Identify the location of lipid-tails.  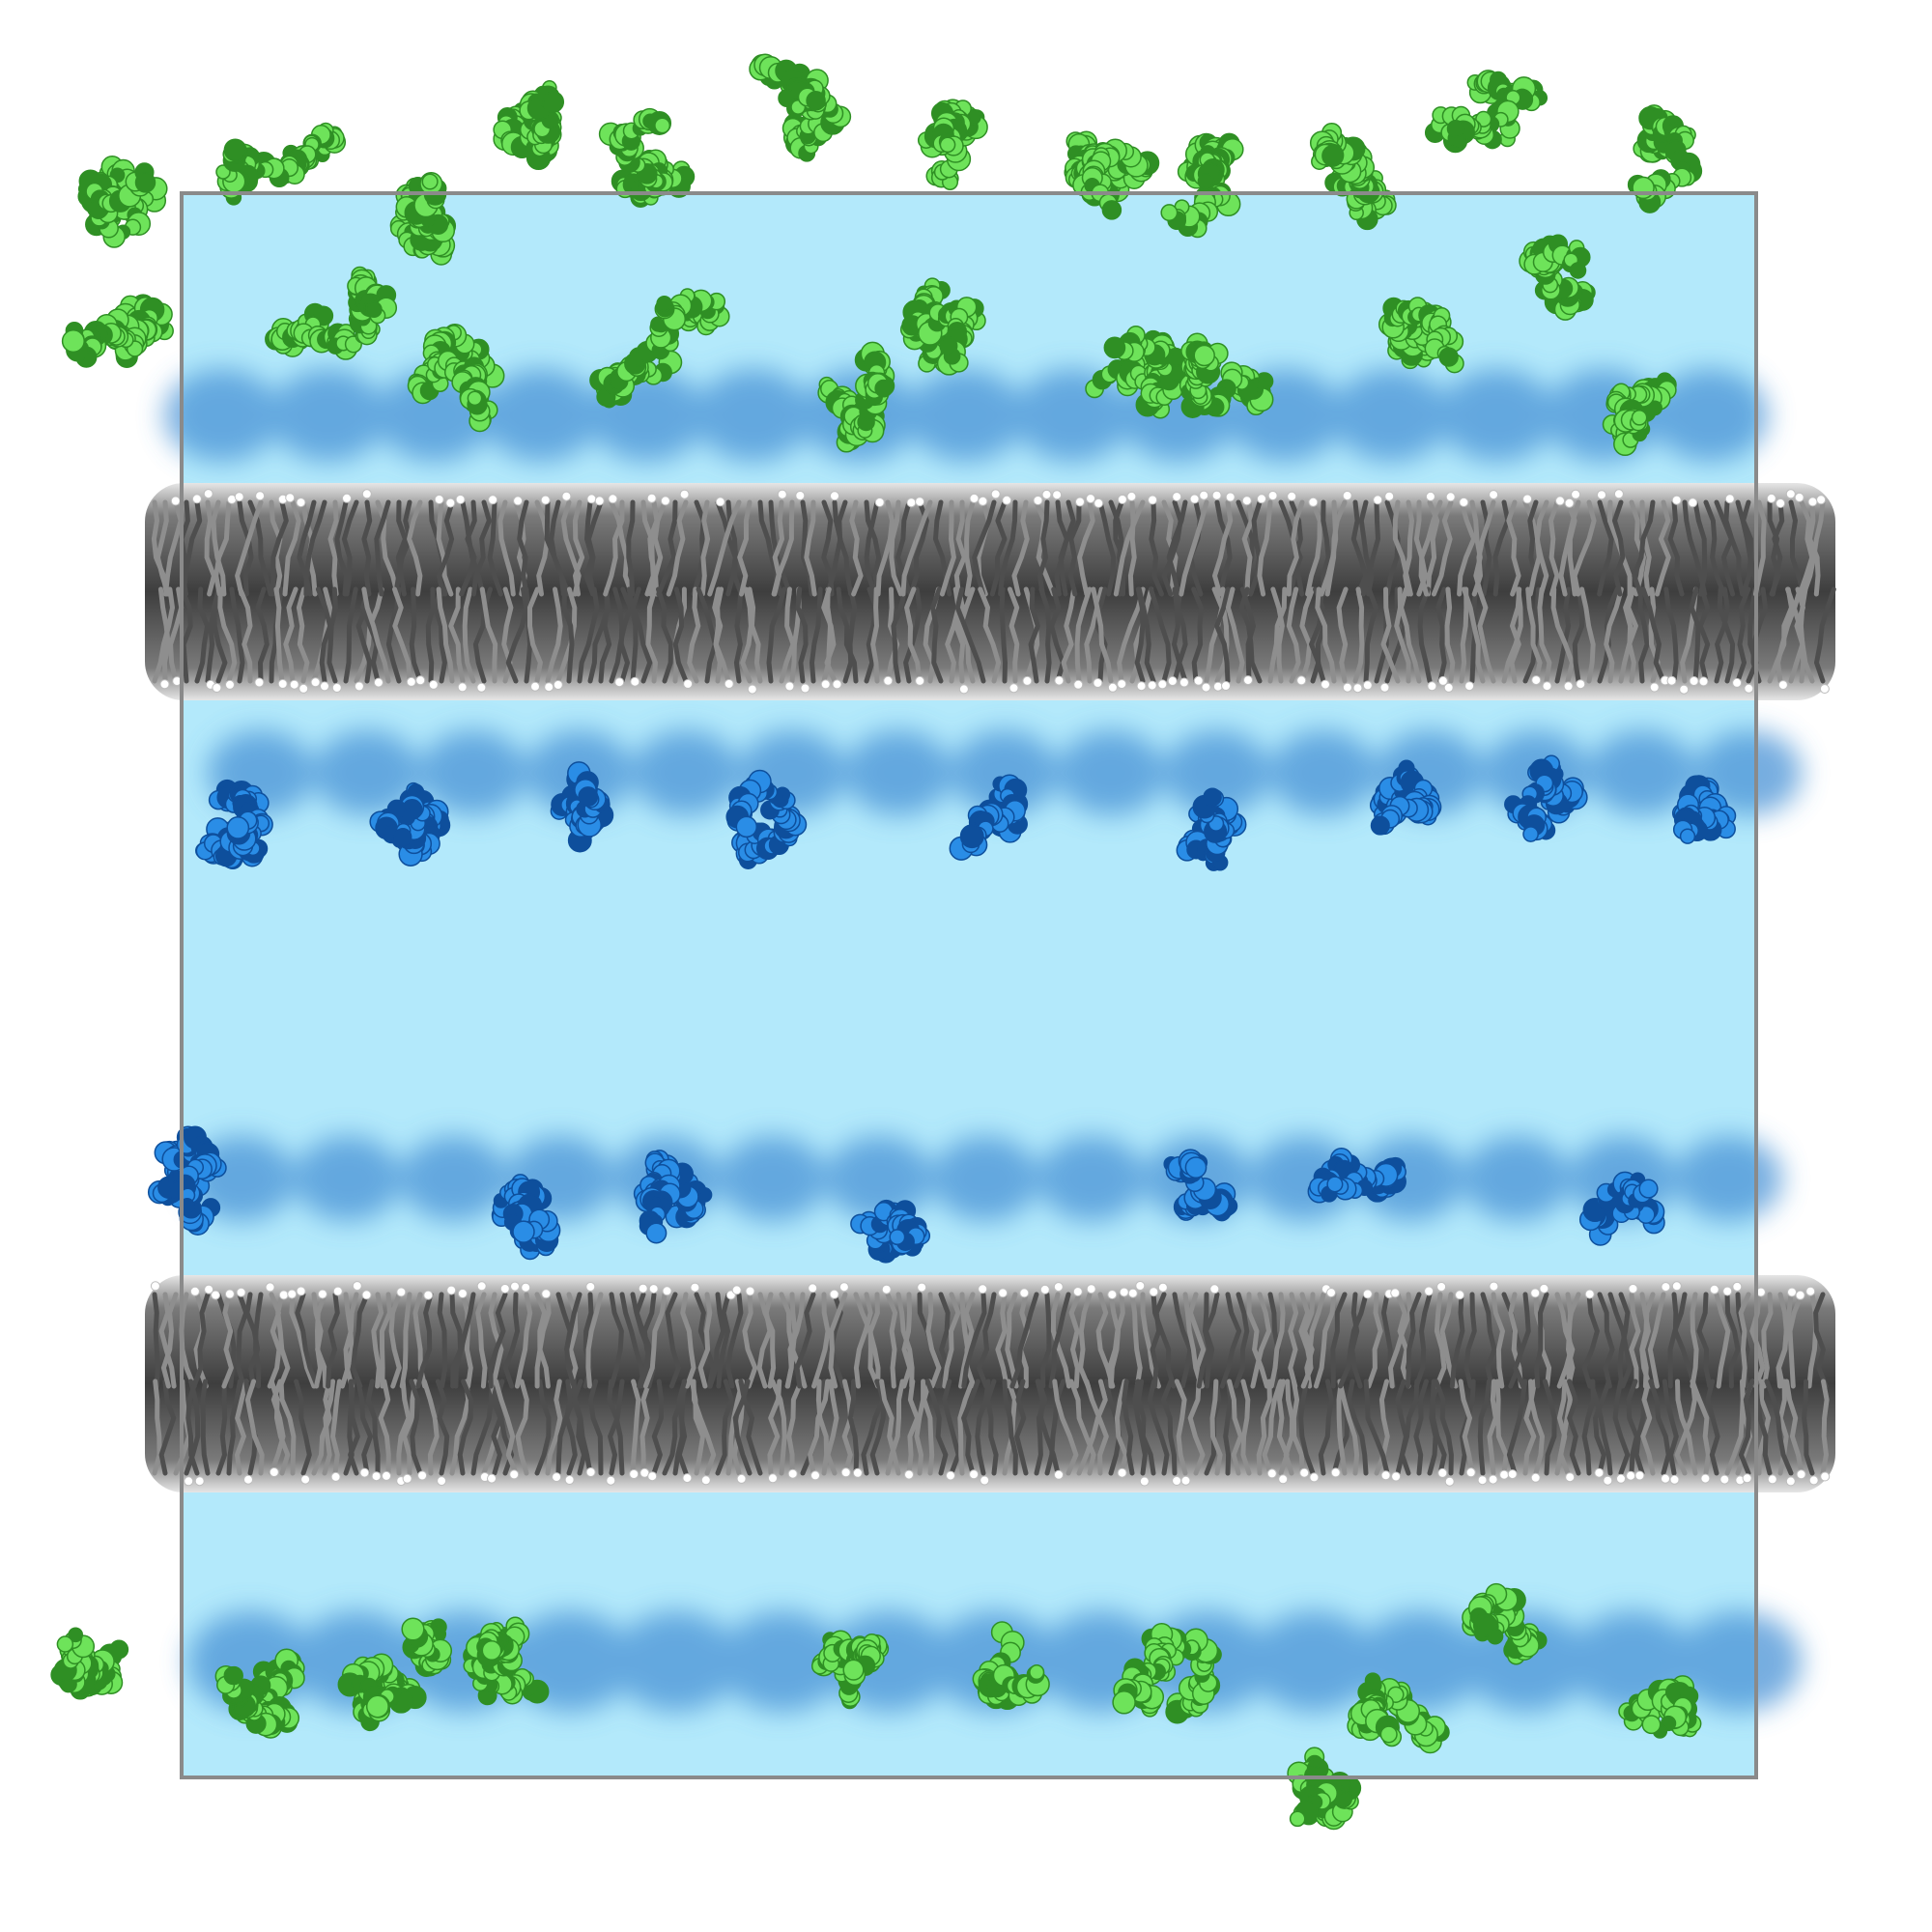
(993, 591).